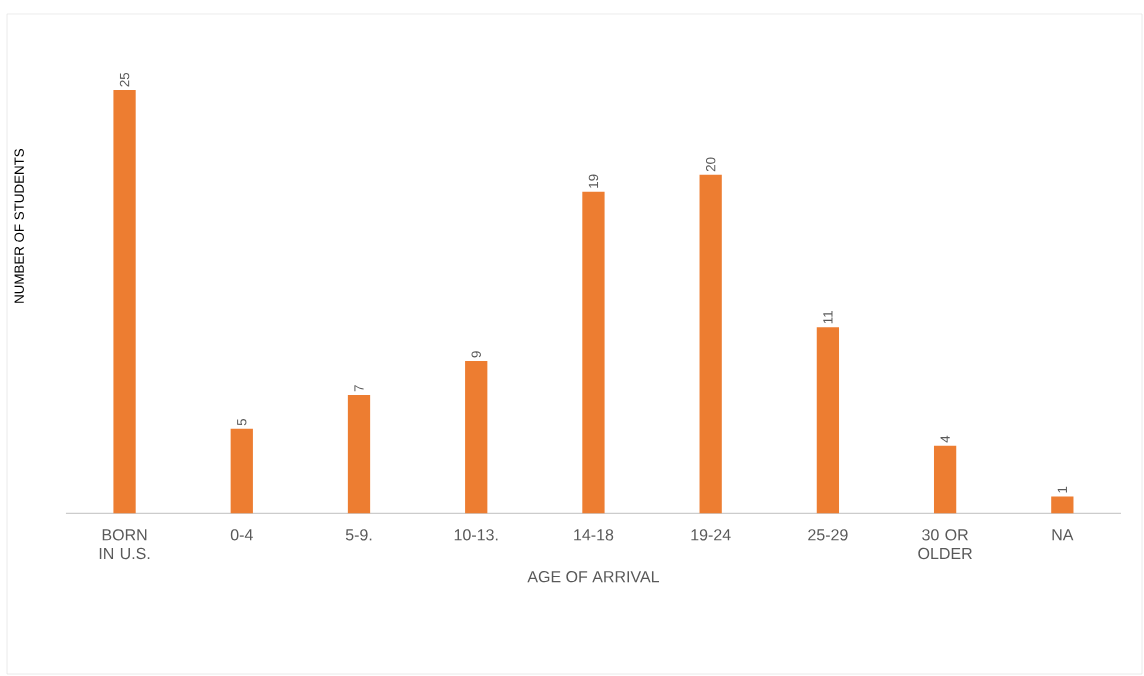 The image size is (1144, 676). Describe the element at coordinates (711, 535) in the screenshot. I see `x-tick-label: 19-24` at that location.